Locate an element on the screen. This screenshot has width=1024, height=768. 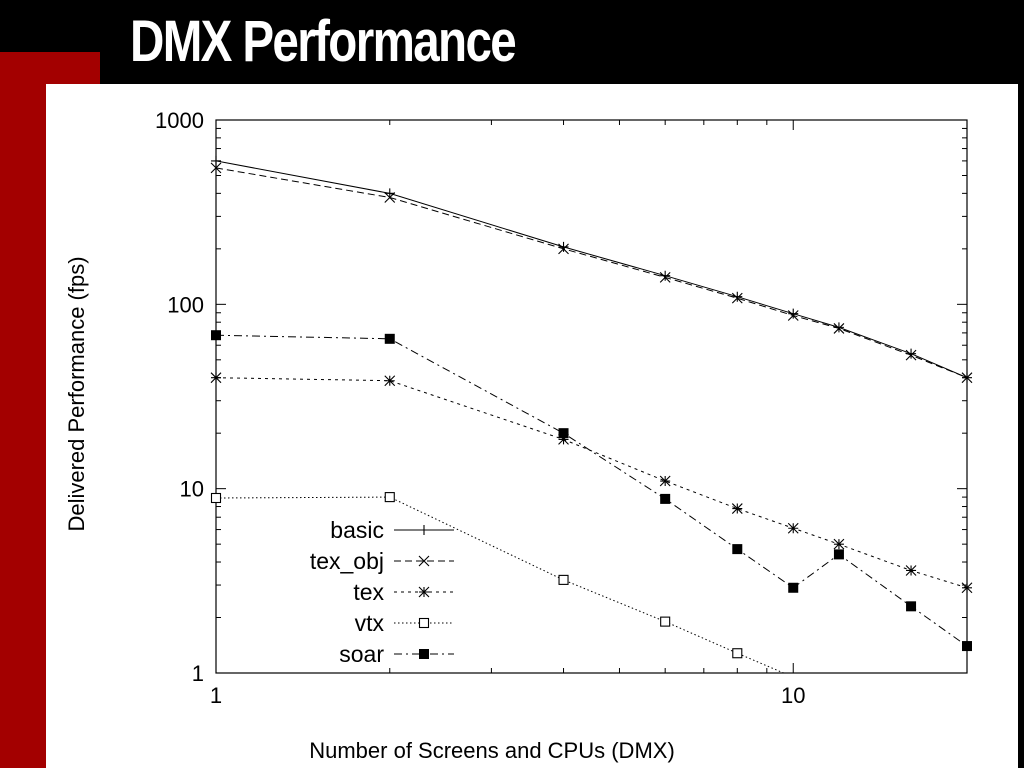
x-axis-label: Number of Screens and CPUs (DMX) is located at coordinates (492, 750).